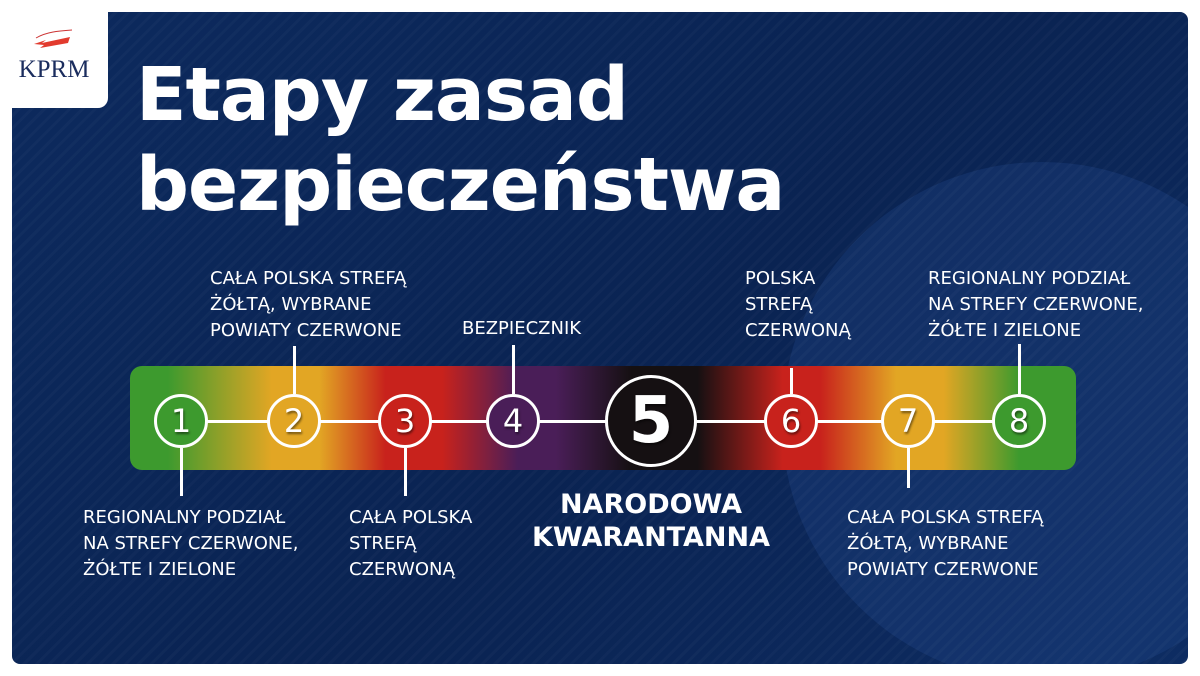 This screenshot has height=676, width=1200. Describe the element at coordinates (405, 472) in the screenshot. I see `stage-3-pointer-line` at that location.